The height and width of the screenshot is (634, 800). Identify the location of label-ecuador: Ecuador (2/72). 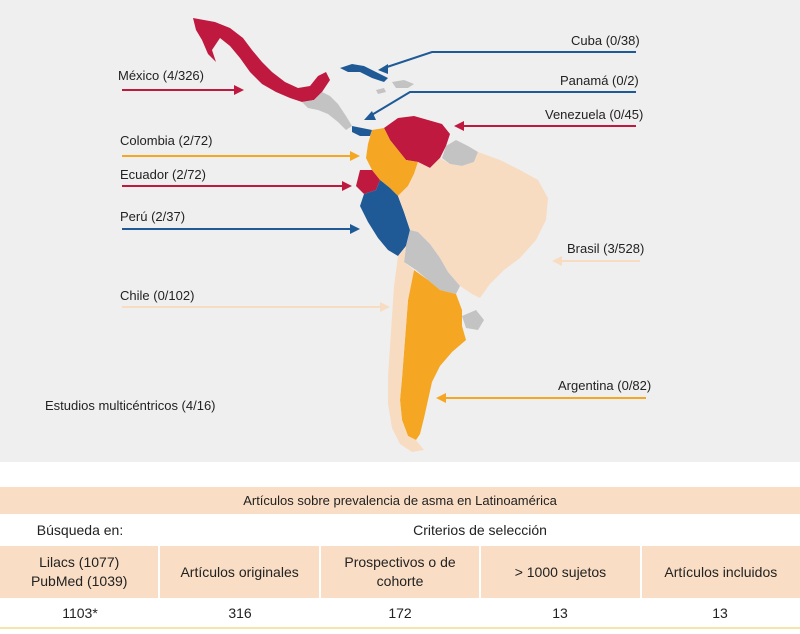
(163, 174).